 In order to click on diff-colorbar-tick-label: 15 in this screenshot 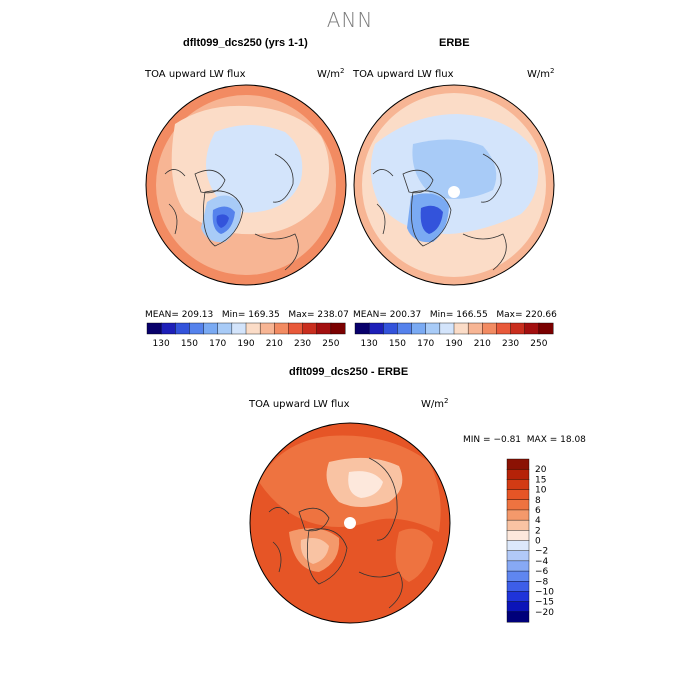, I will do `click(540, 480)`.